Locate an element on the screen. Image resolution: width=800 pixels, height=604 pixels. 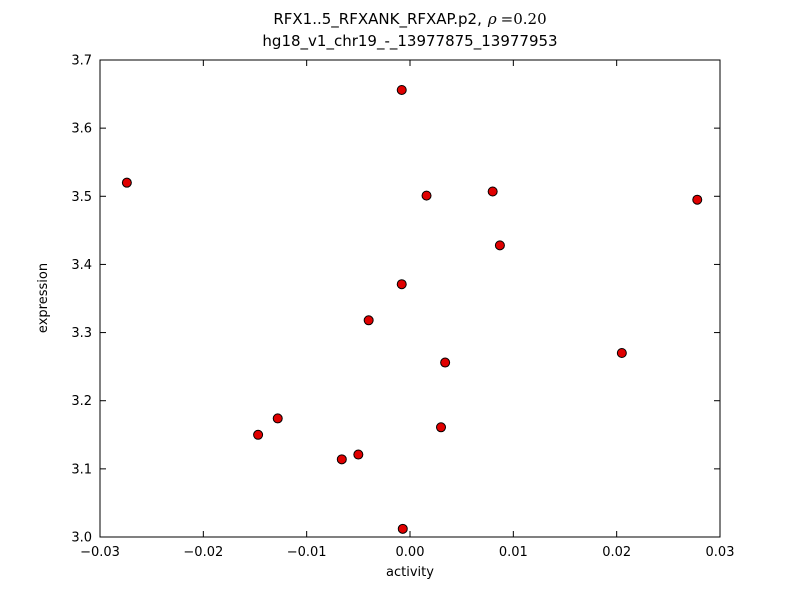
x-tick-label: −0.01 is located at coordinates (307, 552).